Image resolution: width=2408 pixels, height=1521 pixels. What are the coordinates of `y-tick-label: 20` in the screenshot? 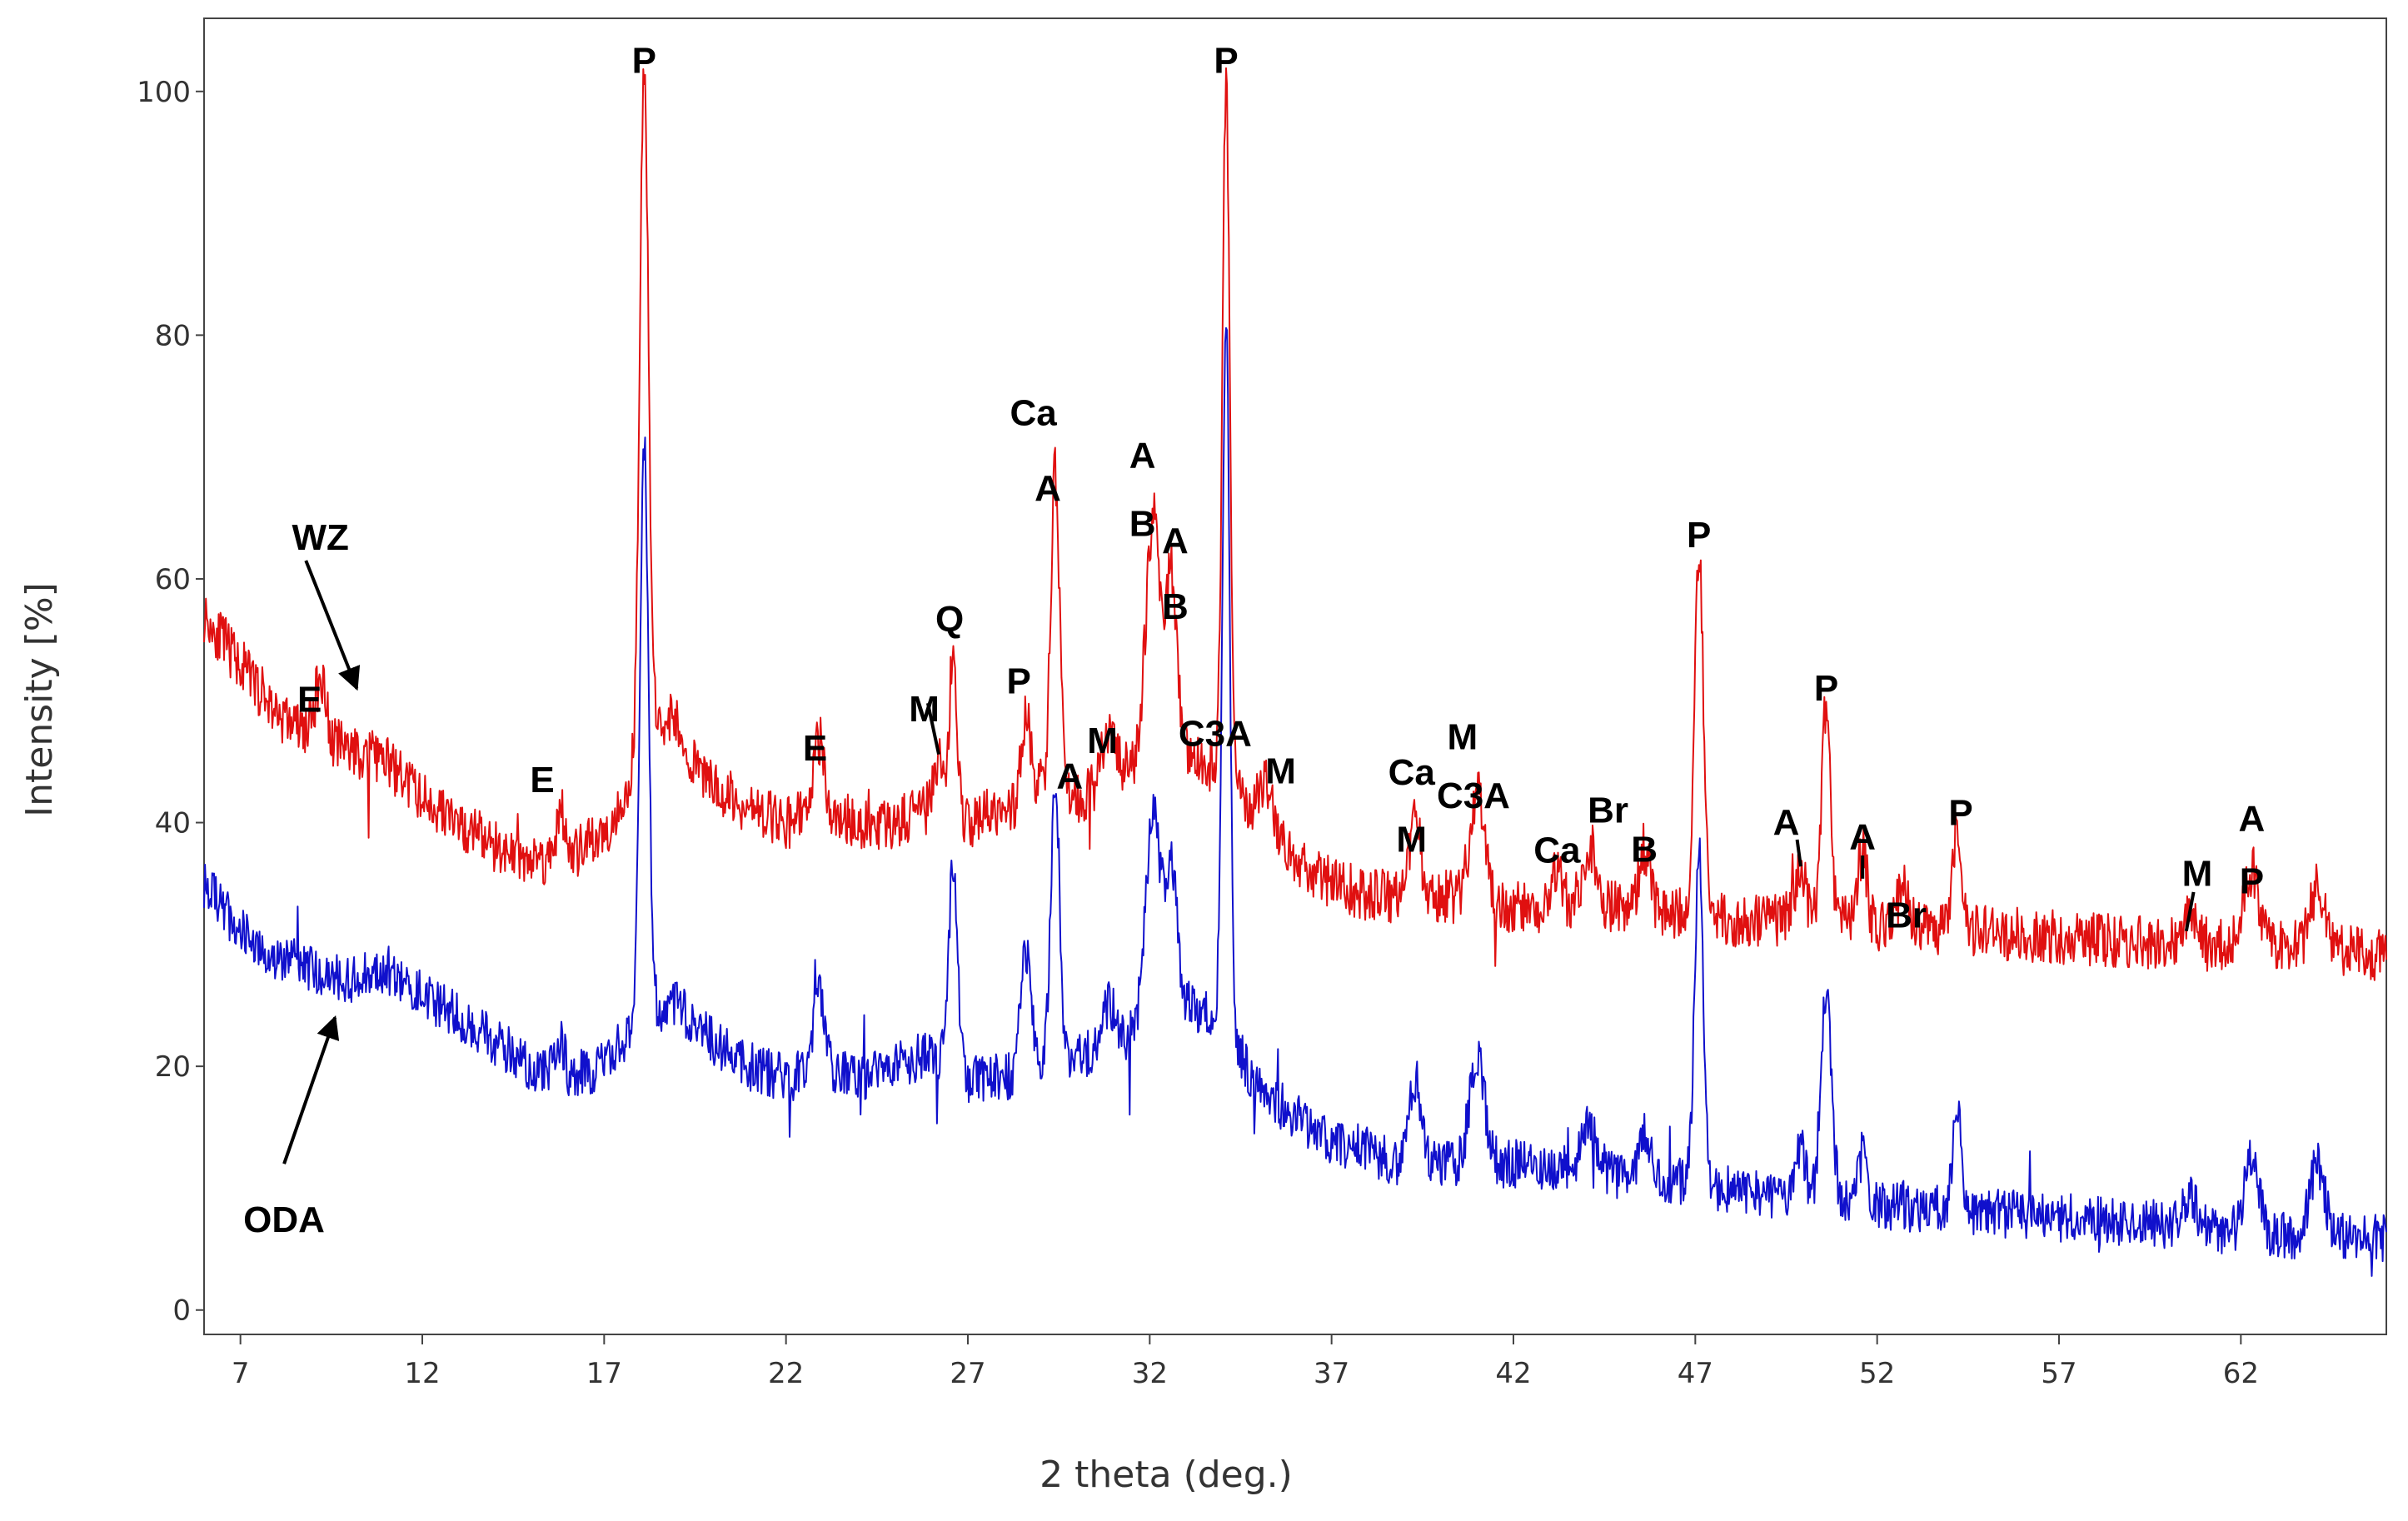 It's located at (173, 1067).